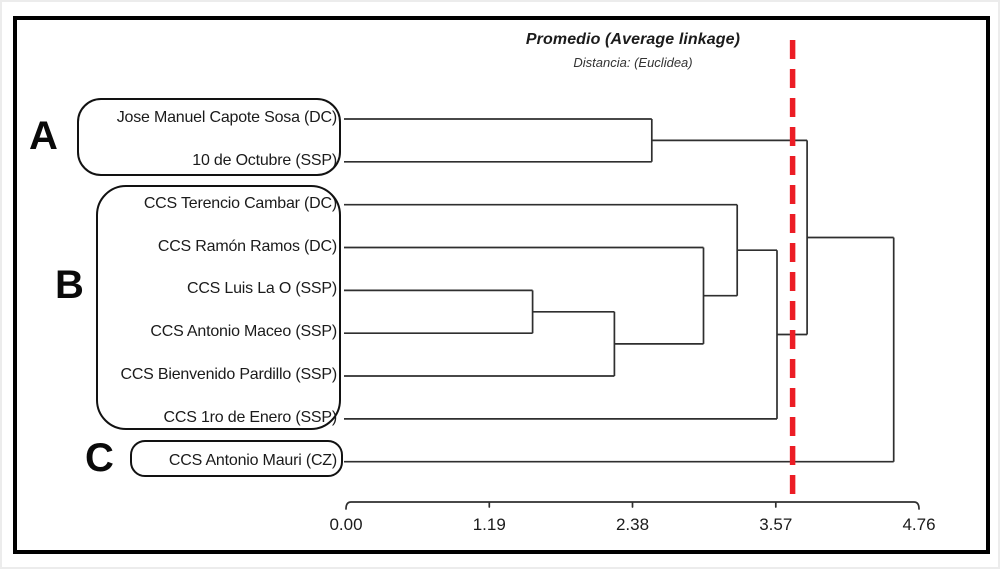  Describe the element at coordinates (218, 307) in the screenshot. I see `cluster-box-b` at that location.